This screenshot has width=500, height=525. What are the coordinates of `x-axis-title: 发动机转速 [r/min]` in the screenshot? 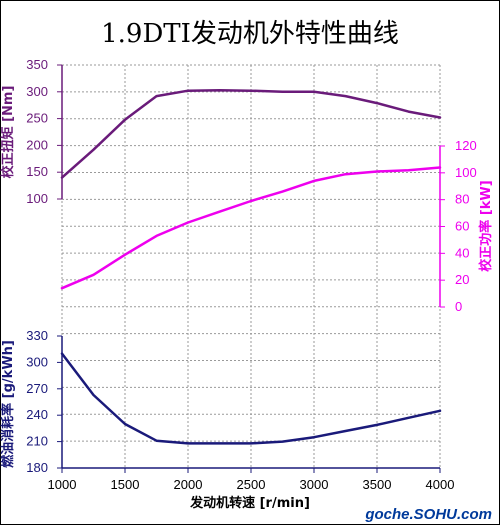 It's located at (249, 503).